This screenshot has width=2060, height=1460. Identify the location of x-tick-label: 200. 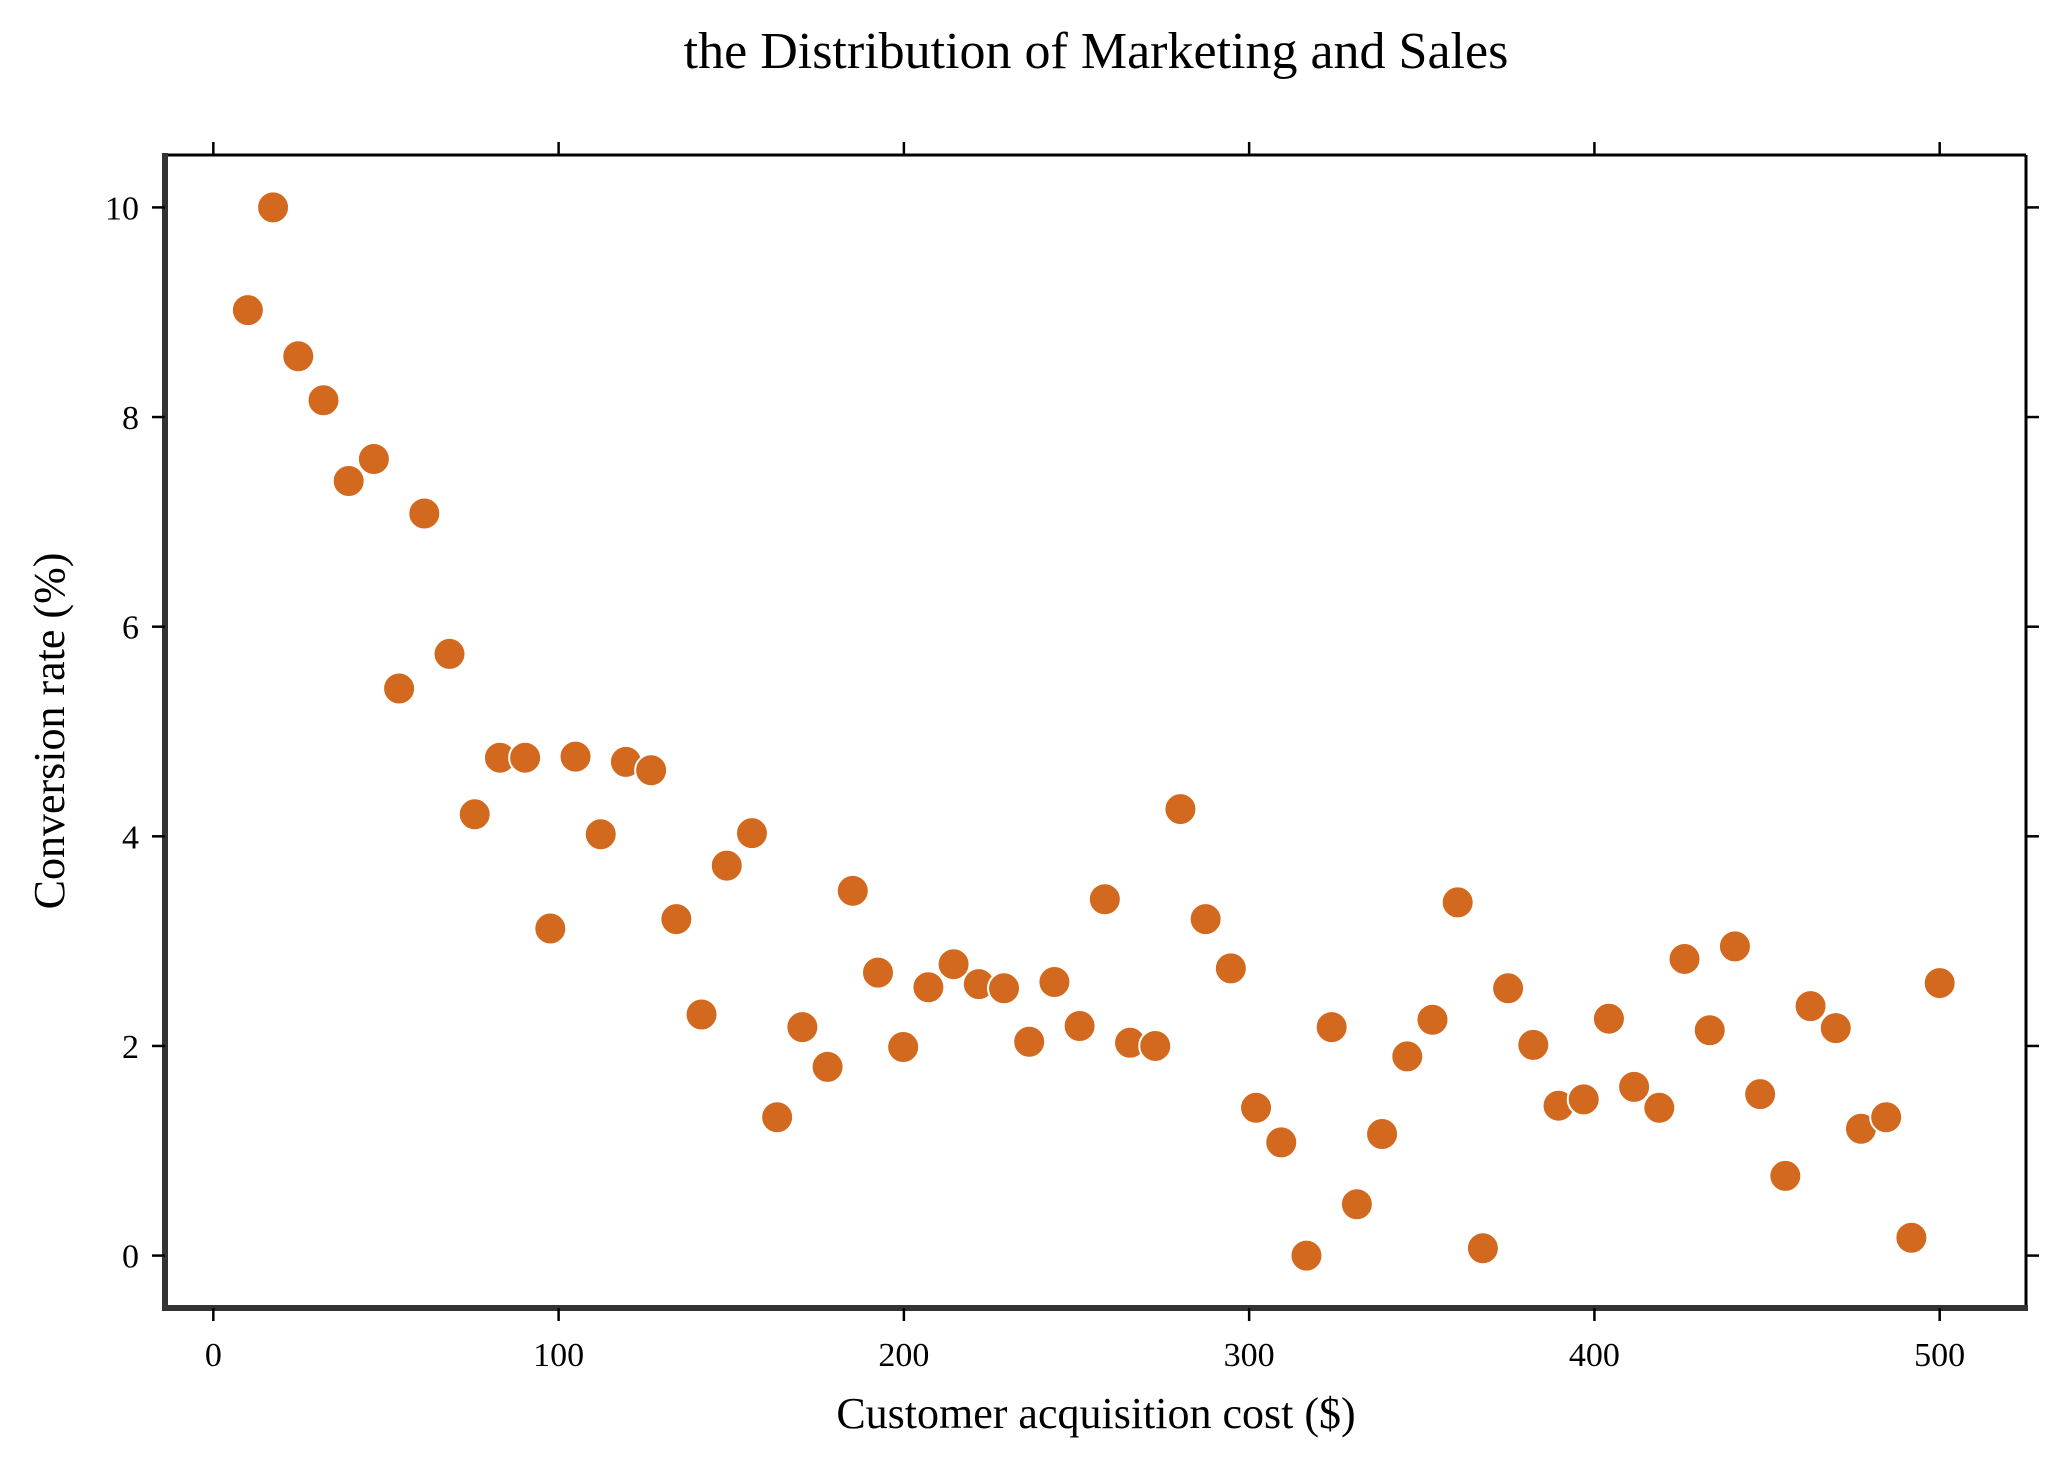
(903, 1355).